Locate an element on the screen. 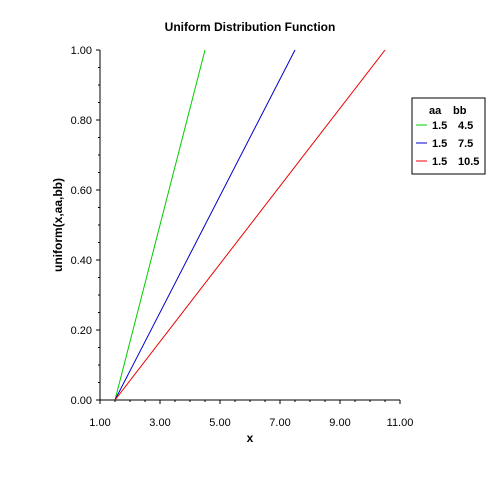 Image resolution: width=500 pixels, height=500 pixels. x-tick-label: 7.00 is located at coordinates (279, 423).